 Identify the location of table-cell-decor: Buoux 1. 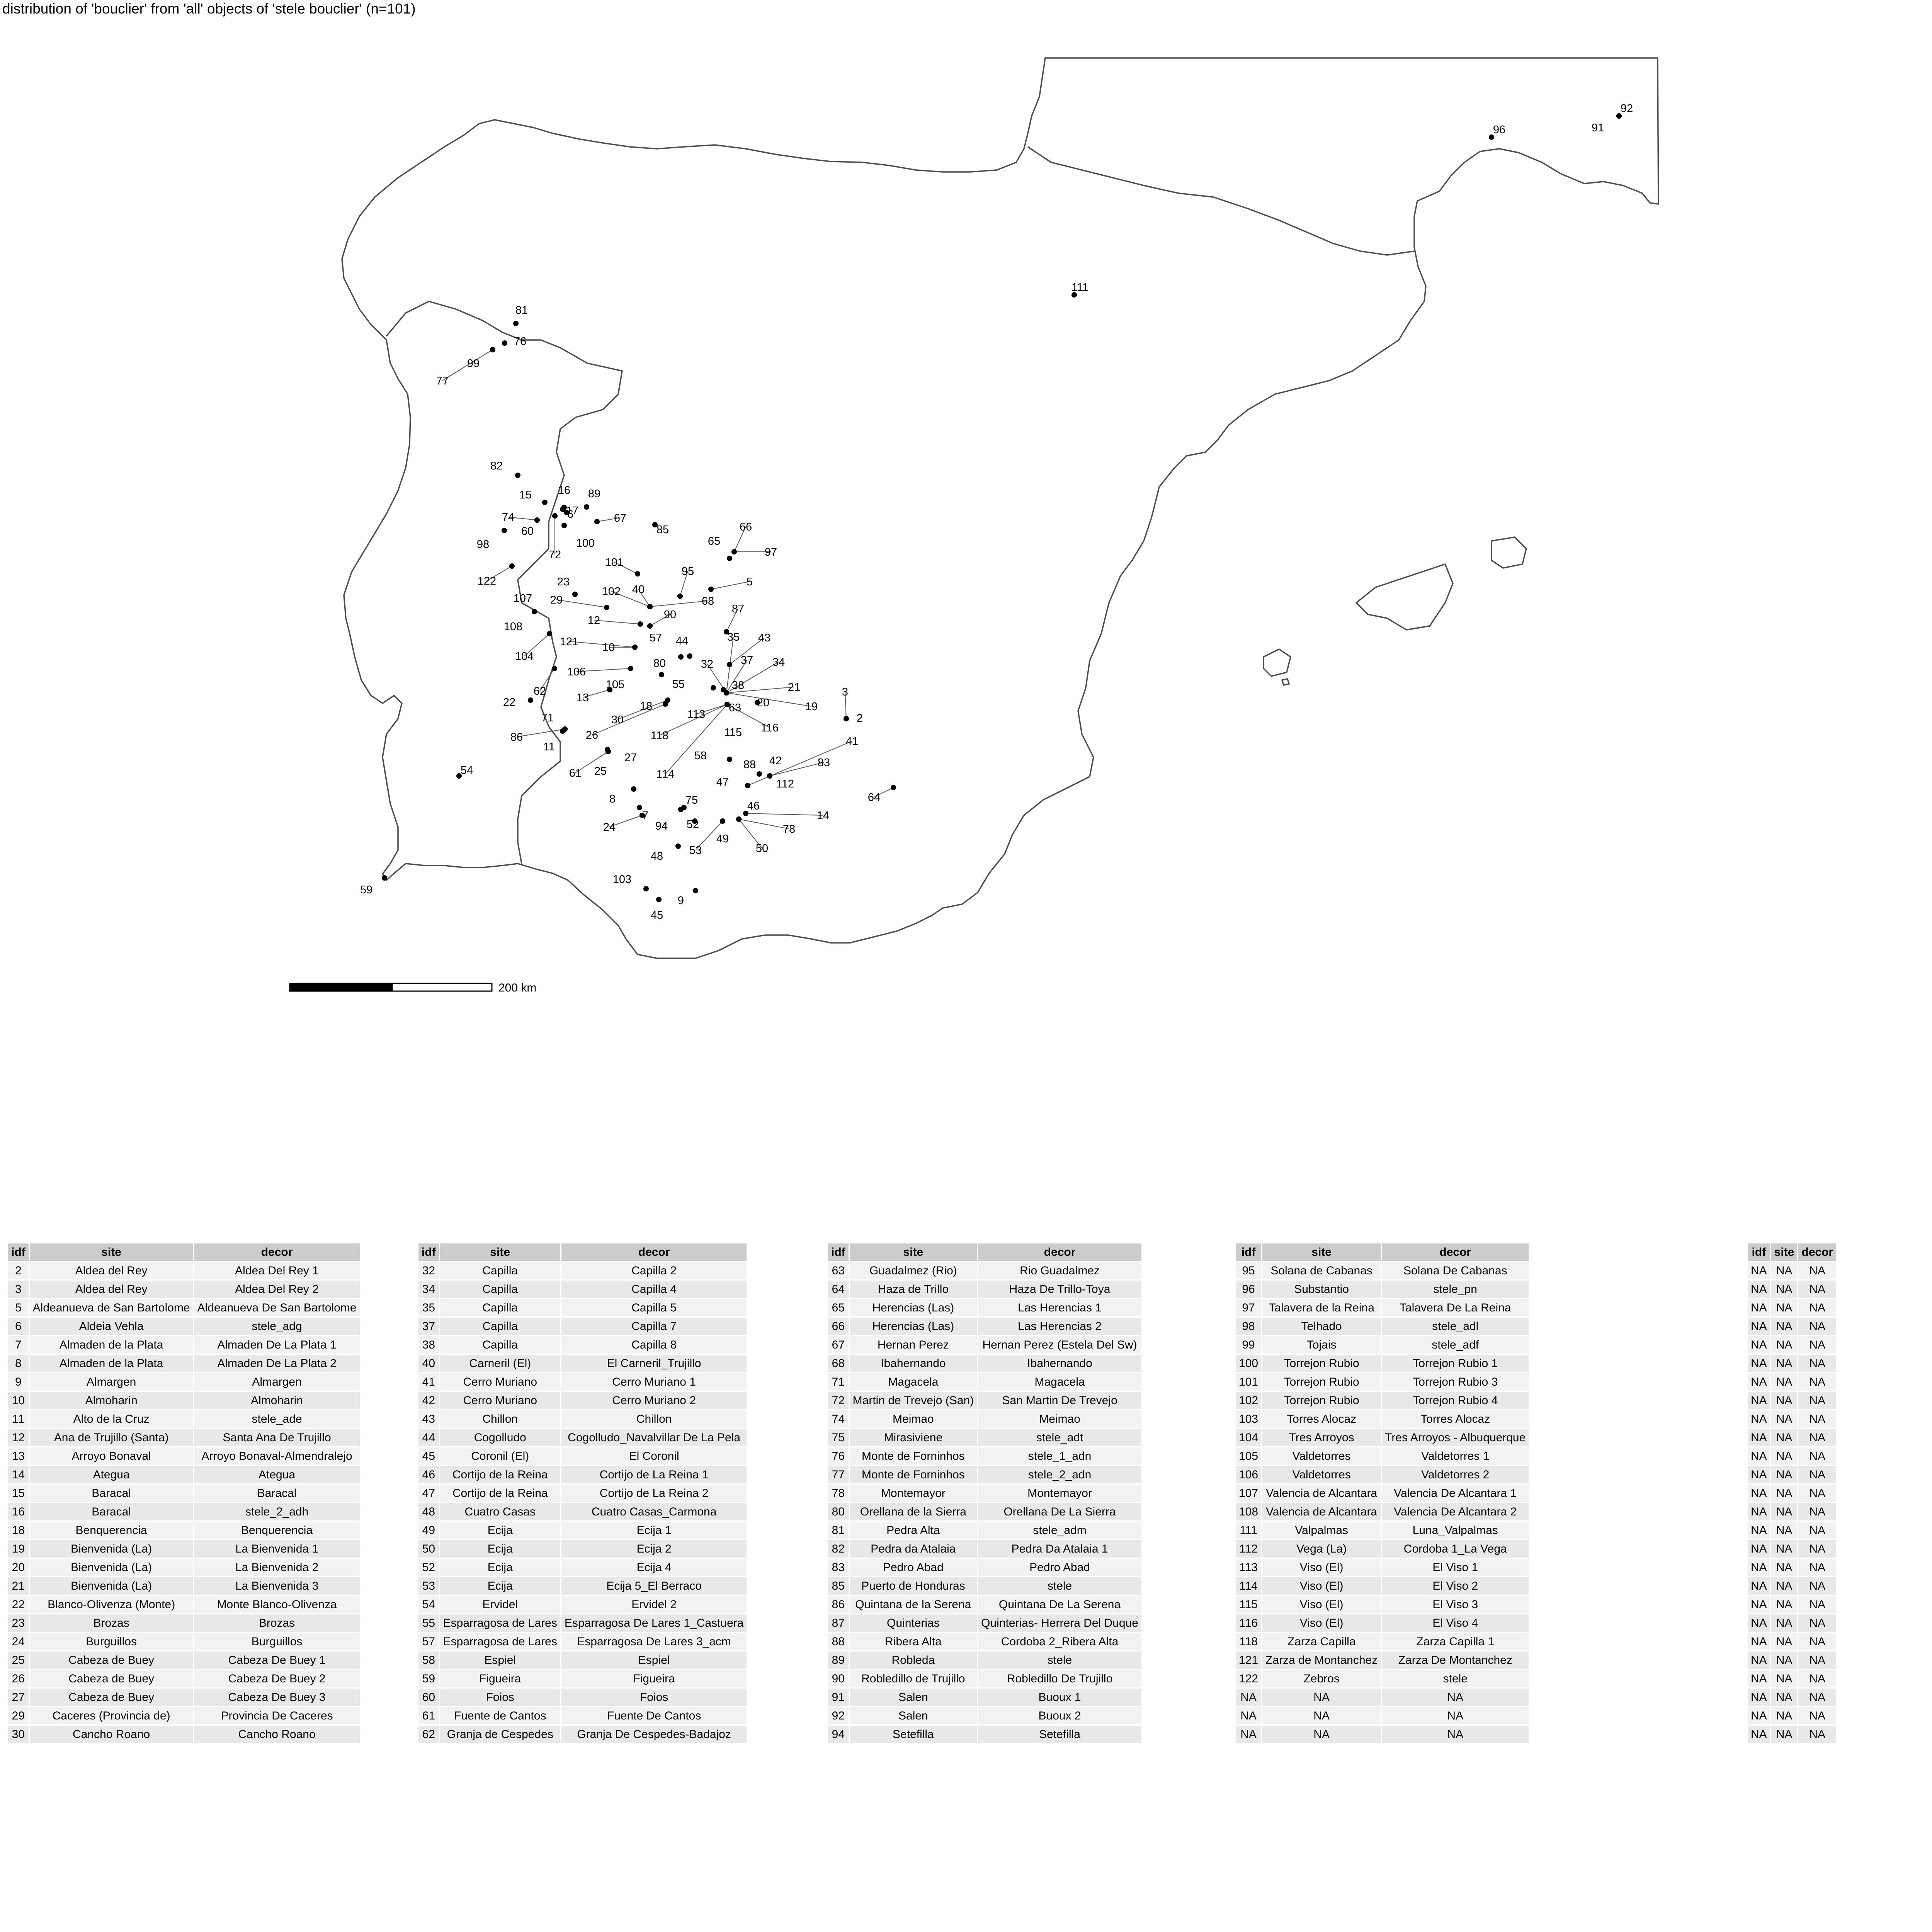
(1059, 1698).